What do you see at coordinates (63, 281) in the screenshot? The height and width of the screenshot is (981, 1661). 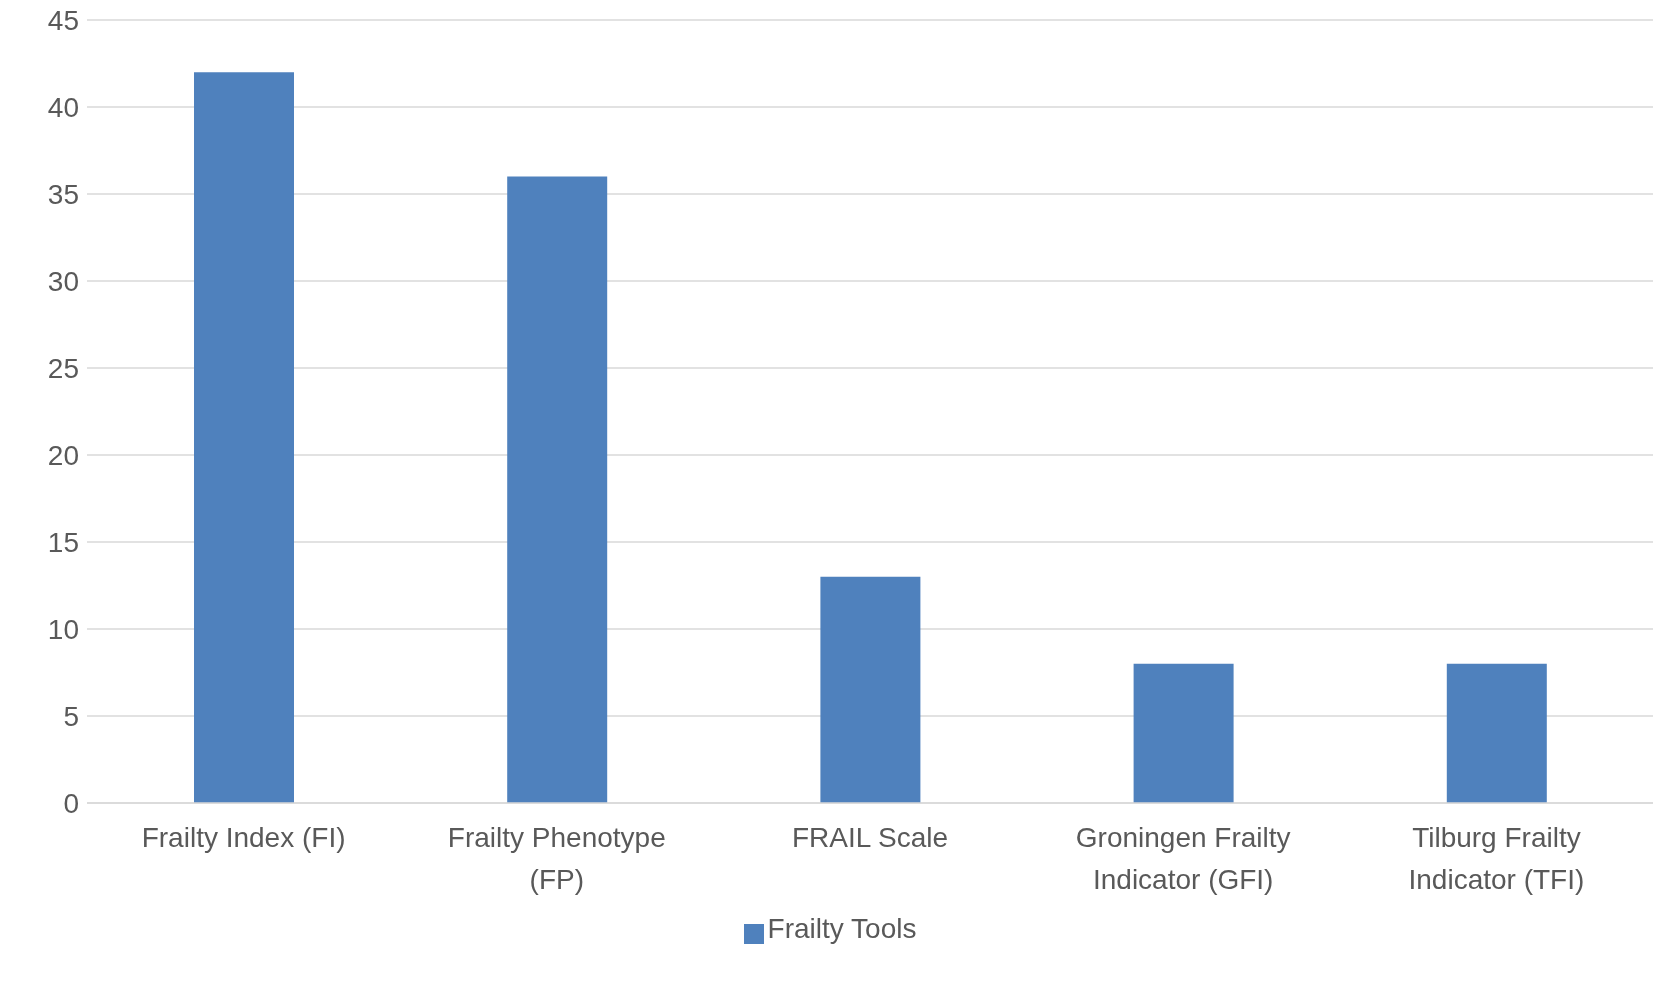 I see `y-tick-label: 30` at bounding box center [63, 281].